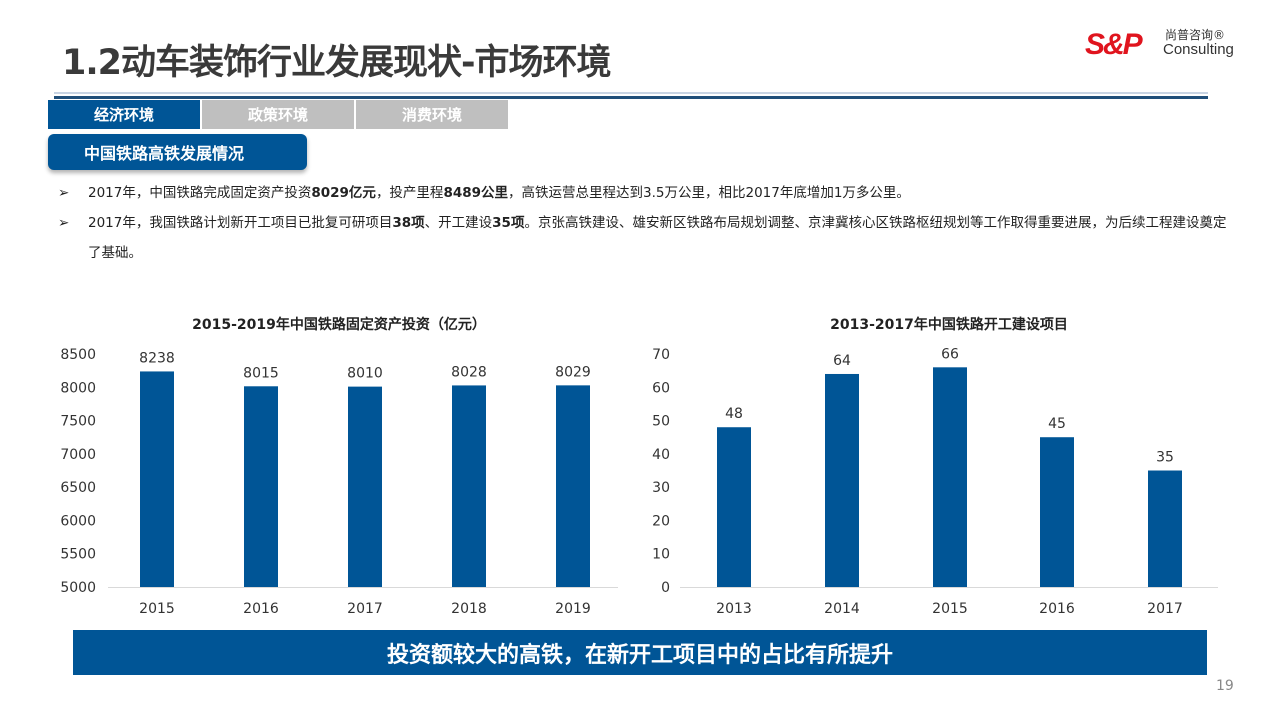  I want to click on data-label: 8028, so click(469, 372).